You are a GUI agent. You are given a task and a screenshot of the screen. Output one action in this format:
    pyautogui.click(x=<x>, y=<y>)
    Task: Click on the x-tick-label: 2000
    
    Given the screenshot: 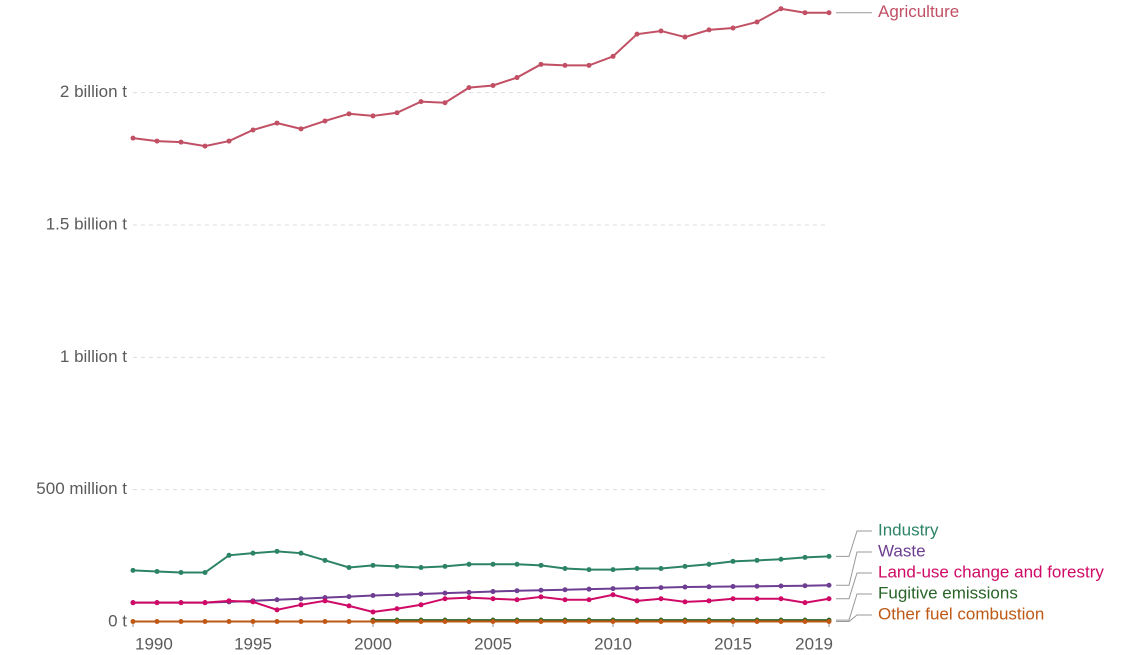 What is the action you would take?
    pyautogui.click(x=373, y=643)
    